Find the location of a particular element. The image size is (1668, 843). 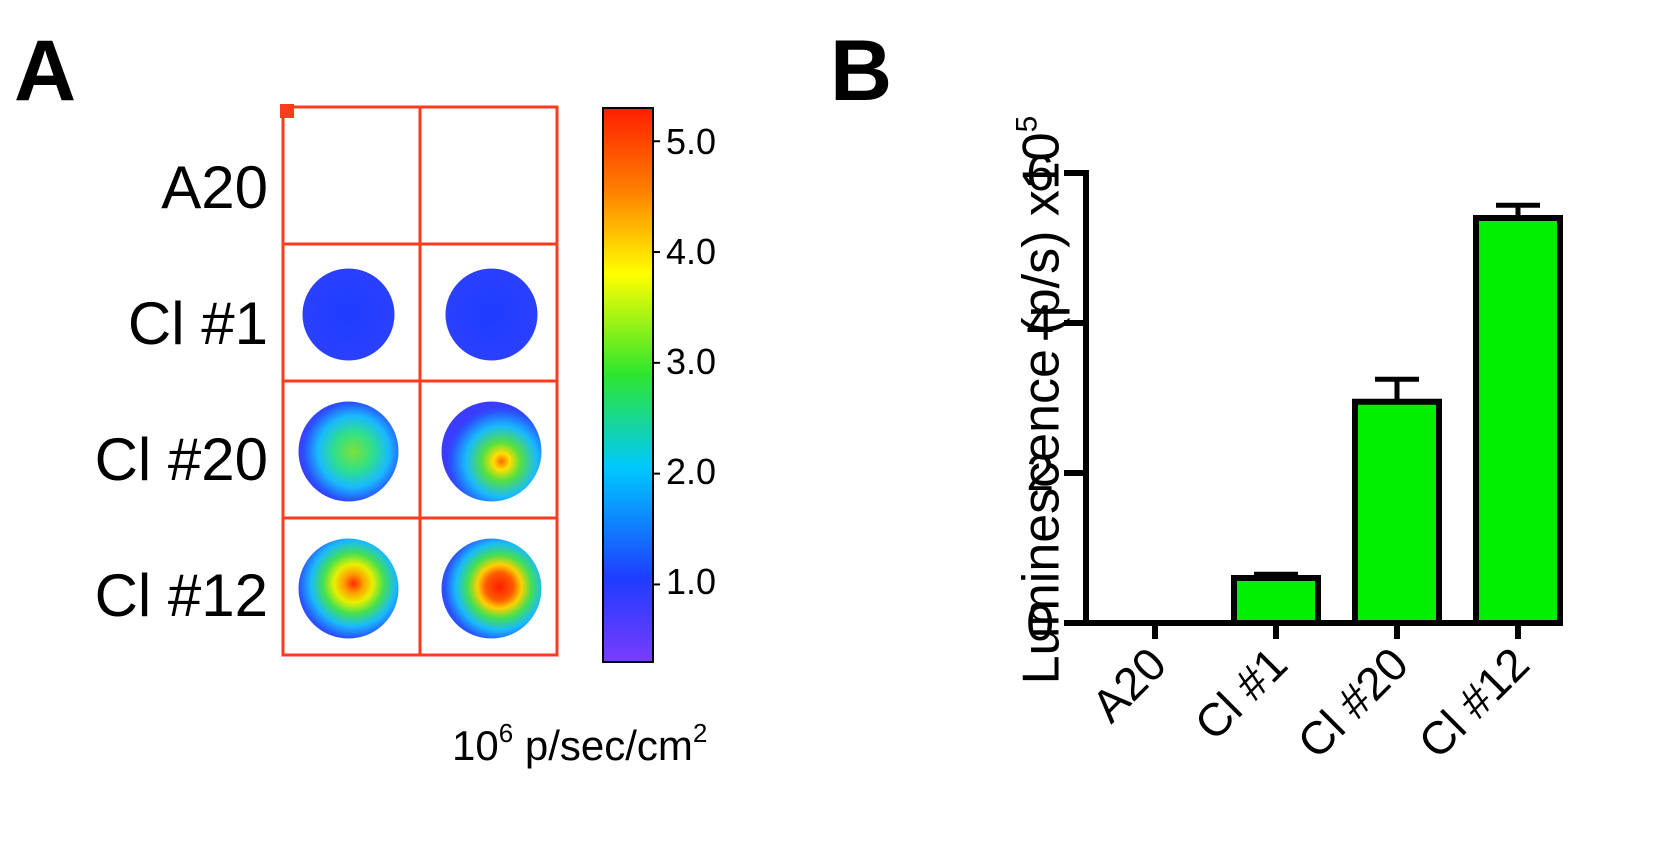

y-axis-label: Luminescence (p/s) x105 is located at coordinates (1040, 400).